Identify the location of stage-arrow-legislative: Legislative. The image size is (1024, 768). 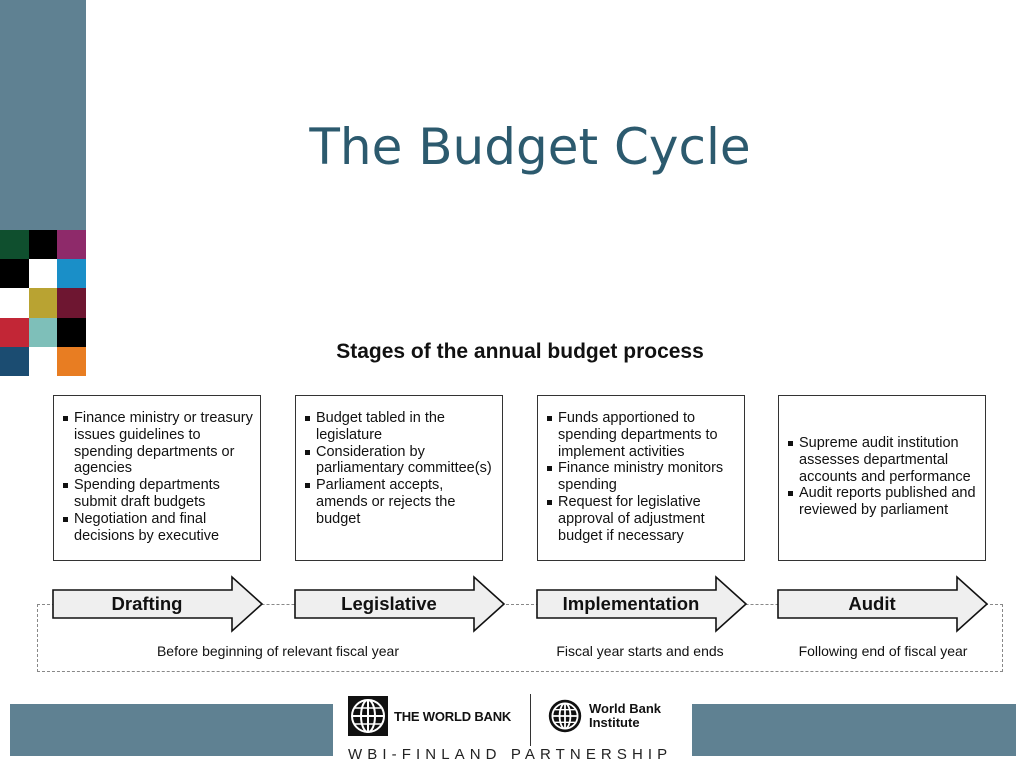
(400, 604).